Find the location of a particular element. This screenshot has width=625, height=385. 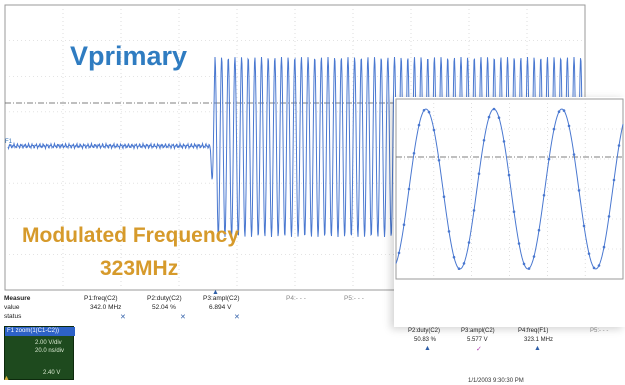

zoom-meas-name: P3:ampl(C2) is located at coordinates (478, 331).